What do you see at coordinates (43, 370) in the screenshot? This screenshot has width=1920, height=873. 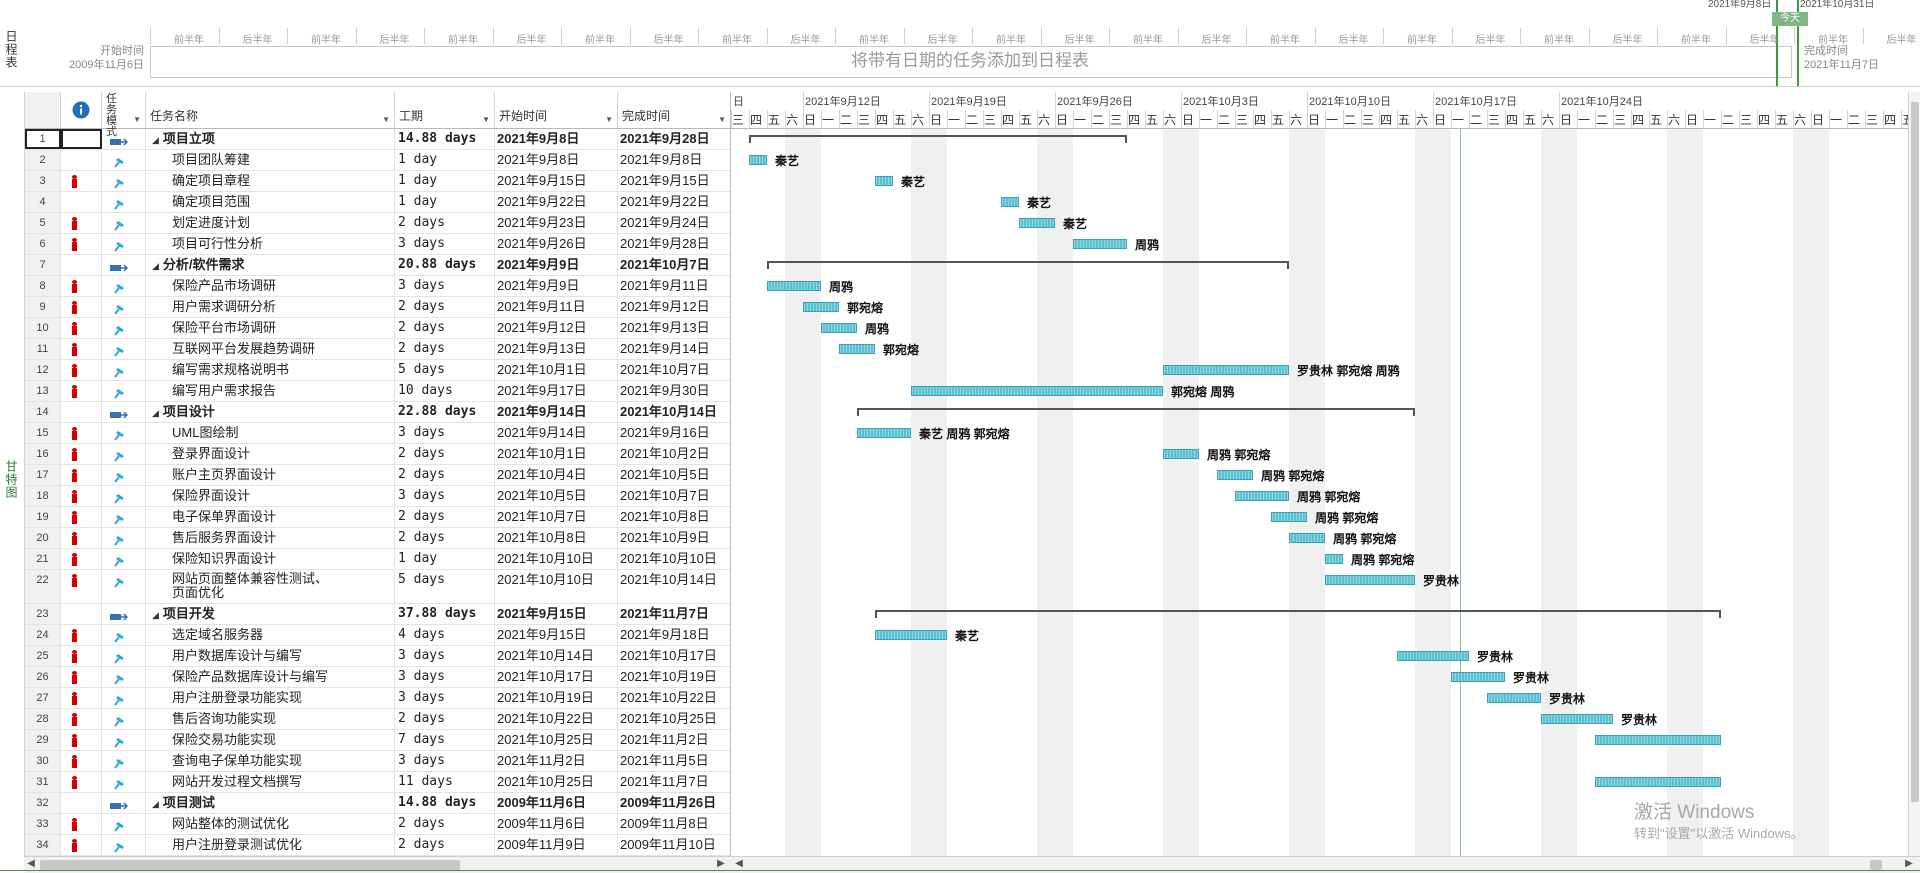 I see `row-number: 12` at bounding box center [43, 370].